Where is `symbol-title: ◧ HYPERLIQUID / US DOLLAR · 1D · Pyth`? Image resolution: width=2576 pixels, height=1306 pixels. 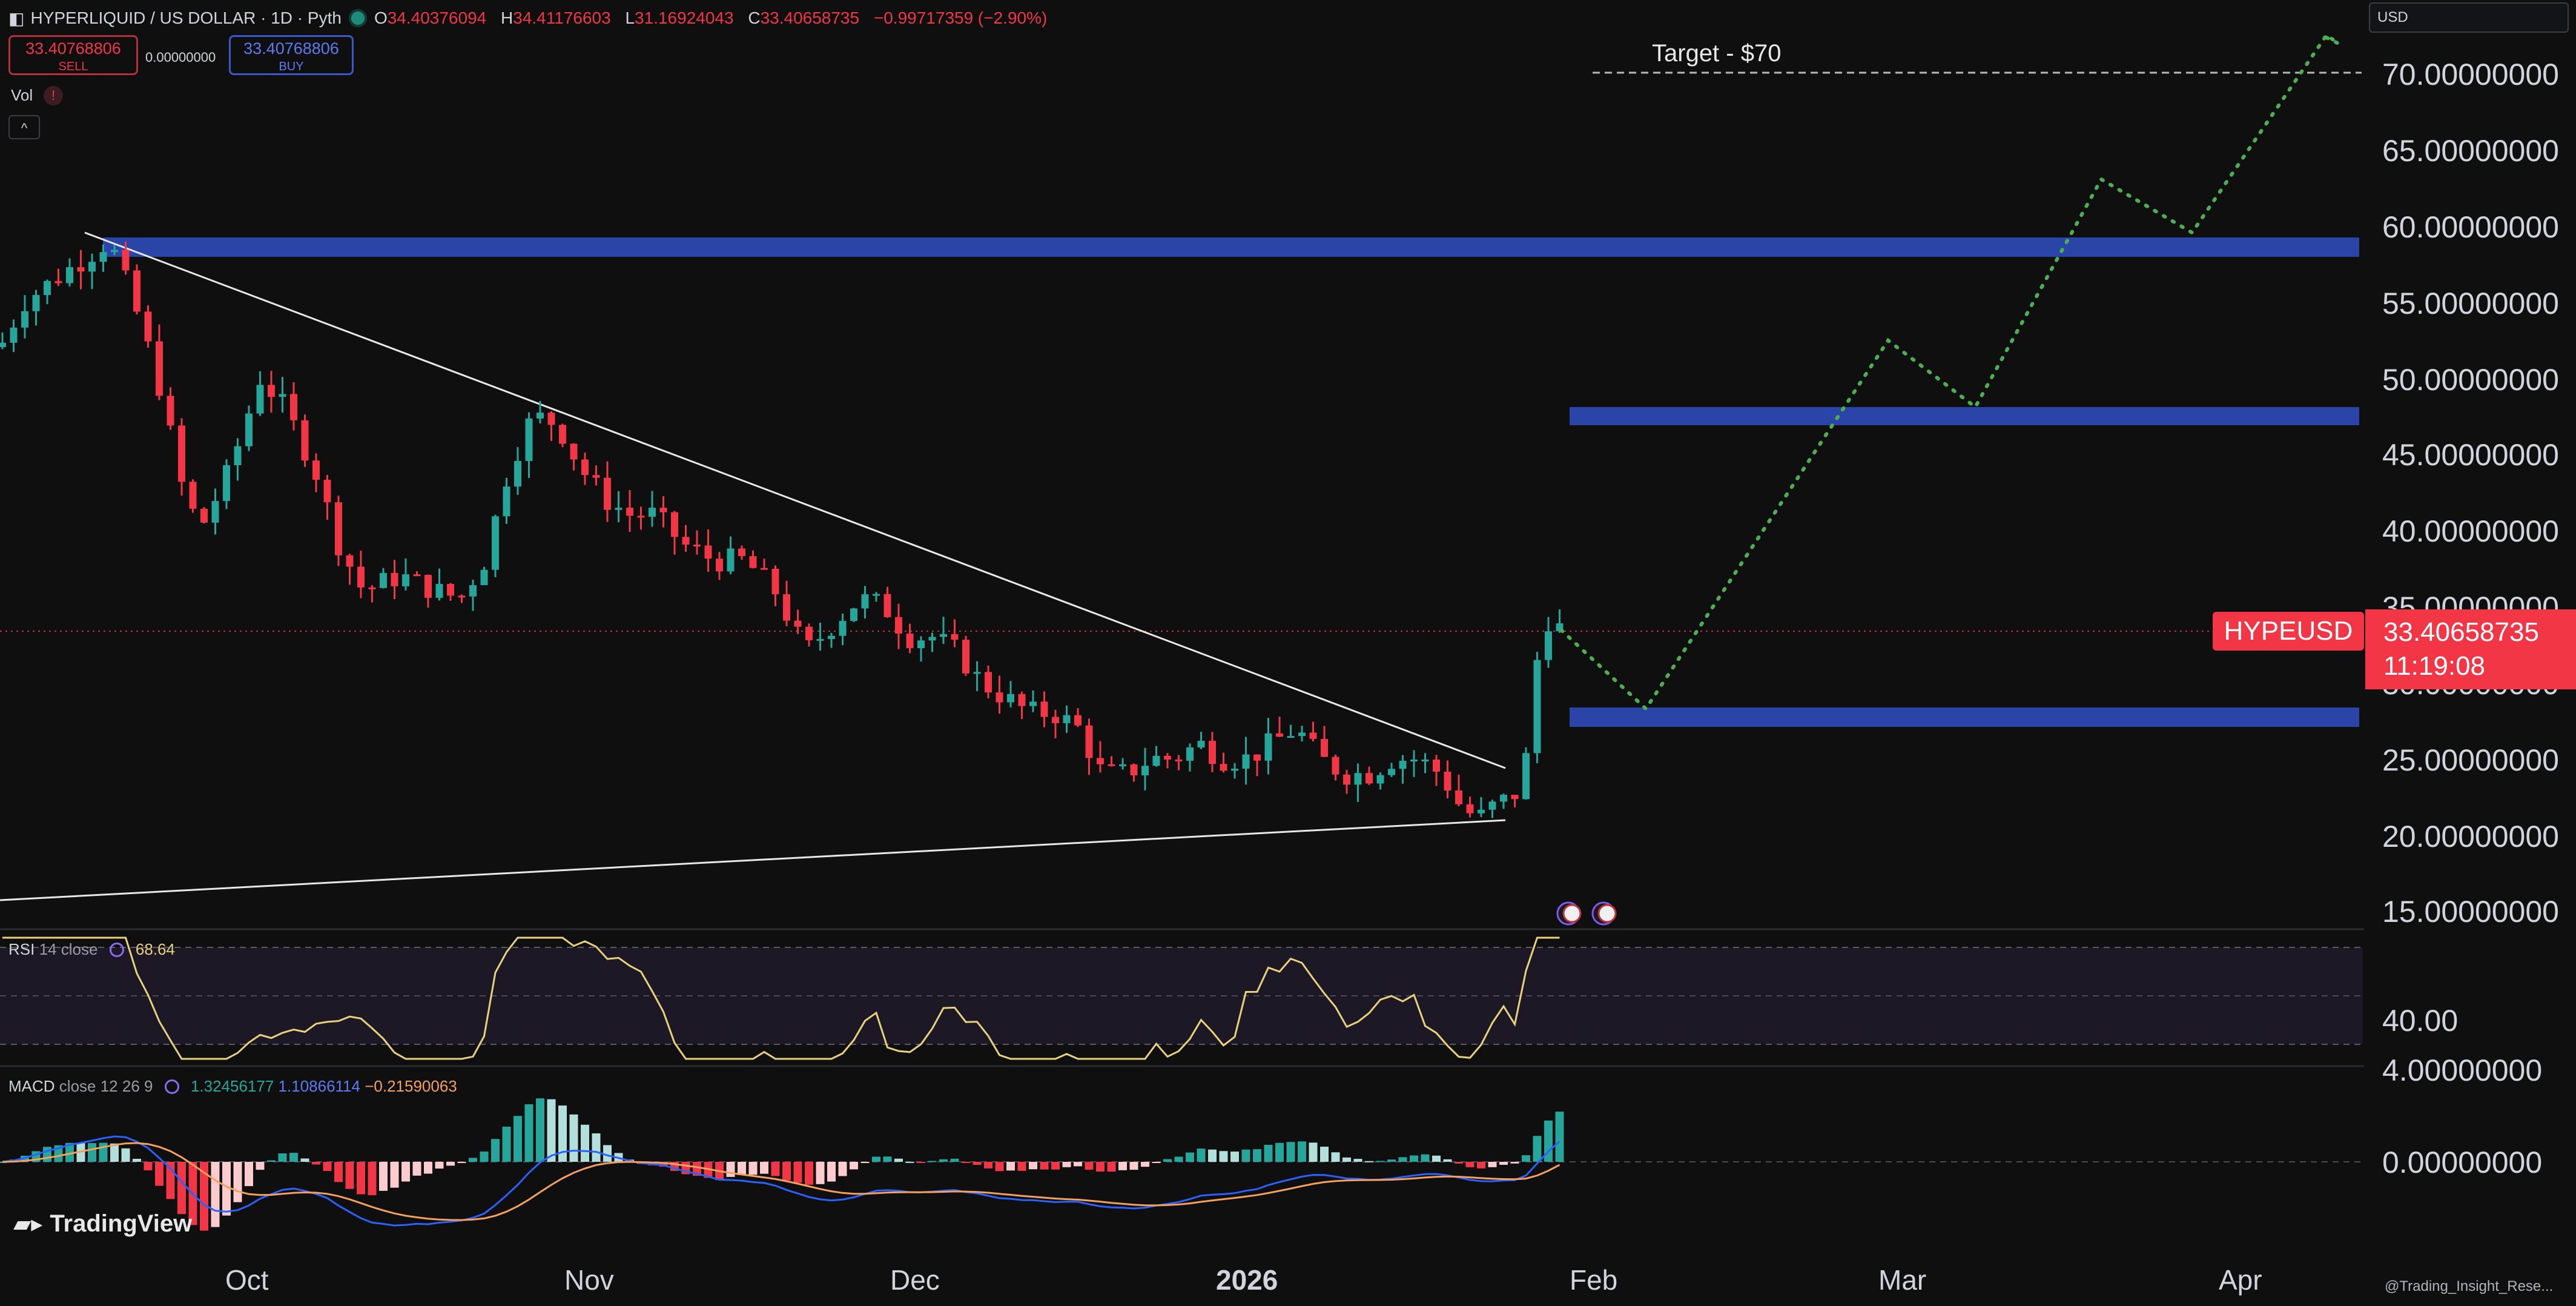 symbol-title: ◧ HYPERLIQUID / US DOLLAR · 1D · Pyth is located at coordinates (175, 18).